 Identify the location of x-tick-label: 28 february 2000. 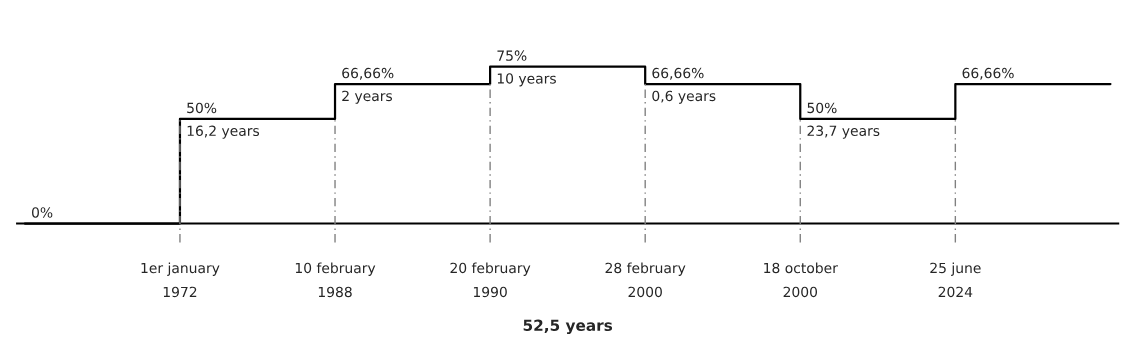
(645, 280).